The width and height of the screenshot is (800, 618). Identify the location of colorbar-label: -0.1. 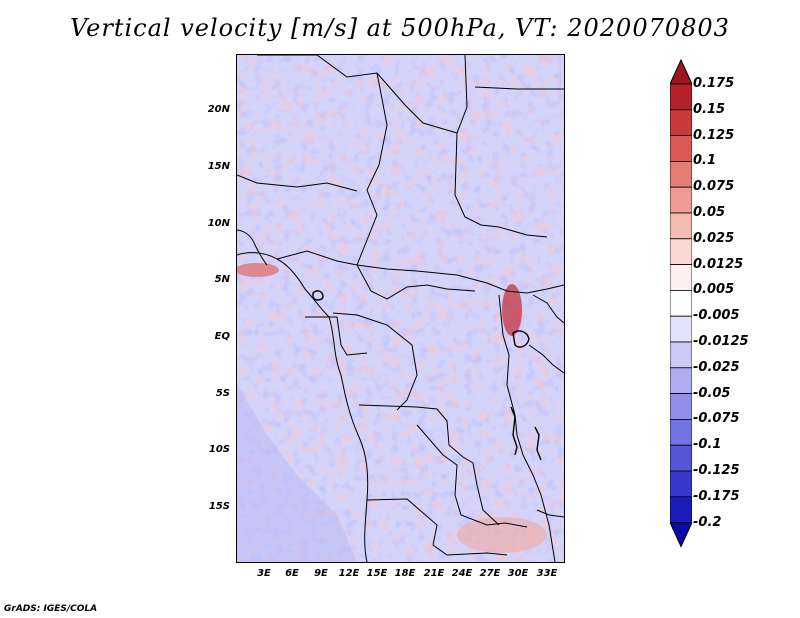
(707, 445).